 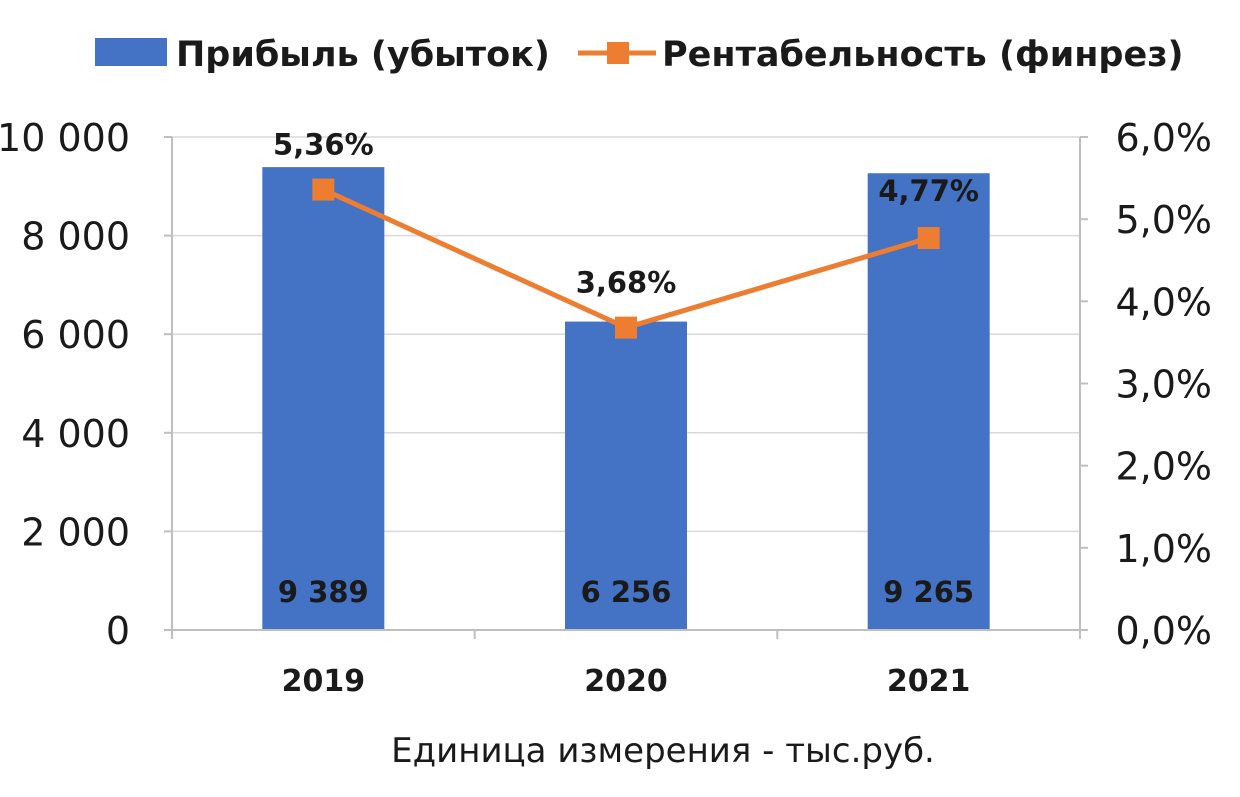 What do you see at coordinates (626, 327) in the screenshot?
I see `line-marker-2020` at bounding box center [626, 327].